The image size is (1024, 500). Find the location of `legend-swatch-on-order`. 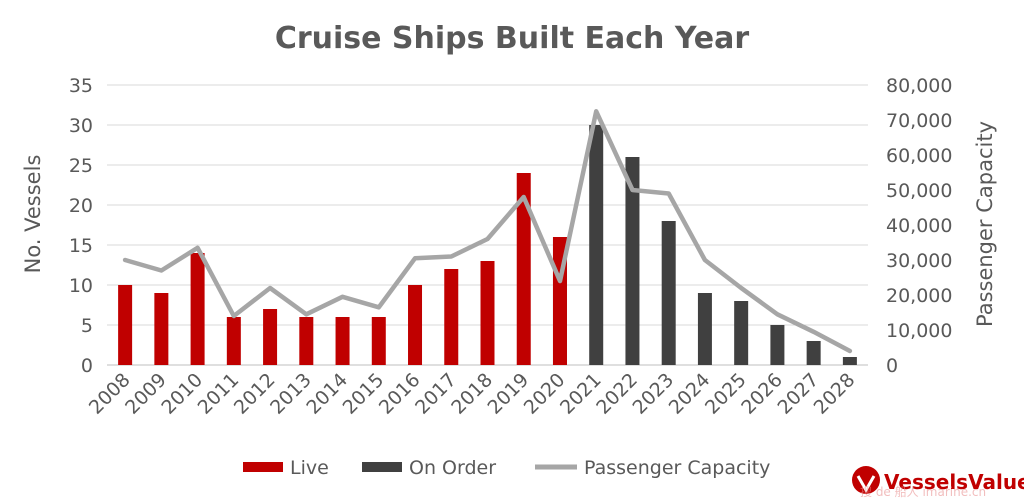

legend-swatch-on-order is located at coordinates (382, 467).